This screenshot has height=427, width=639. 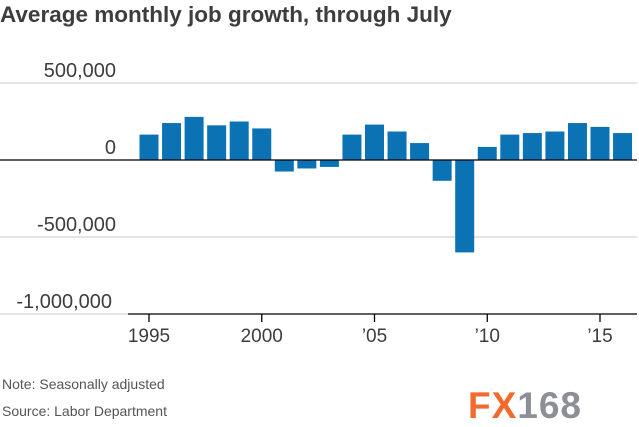 I want to click on x-tick-label: ’10, so click(x=487, y=336).